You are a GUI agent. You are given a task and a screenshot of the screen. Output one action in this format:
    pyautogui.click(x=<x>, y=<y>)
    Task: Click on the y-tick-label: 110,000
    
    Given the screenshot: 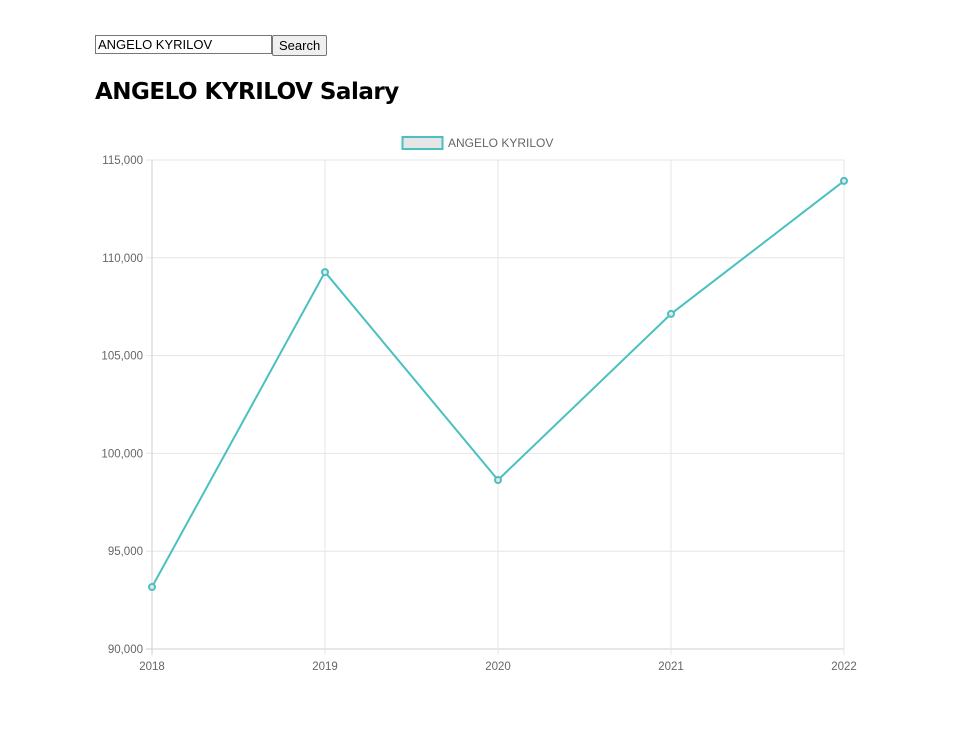 What is the action you would take?
    pyautogui.click(x=122, y=259)
    